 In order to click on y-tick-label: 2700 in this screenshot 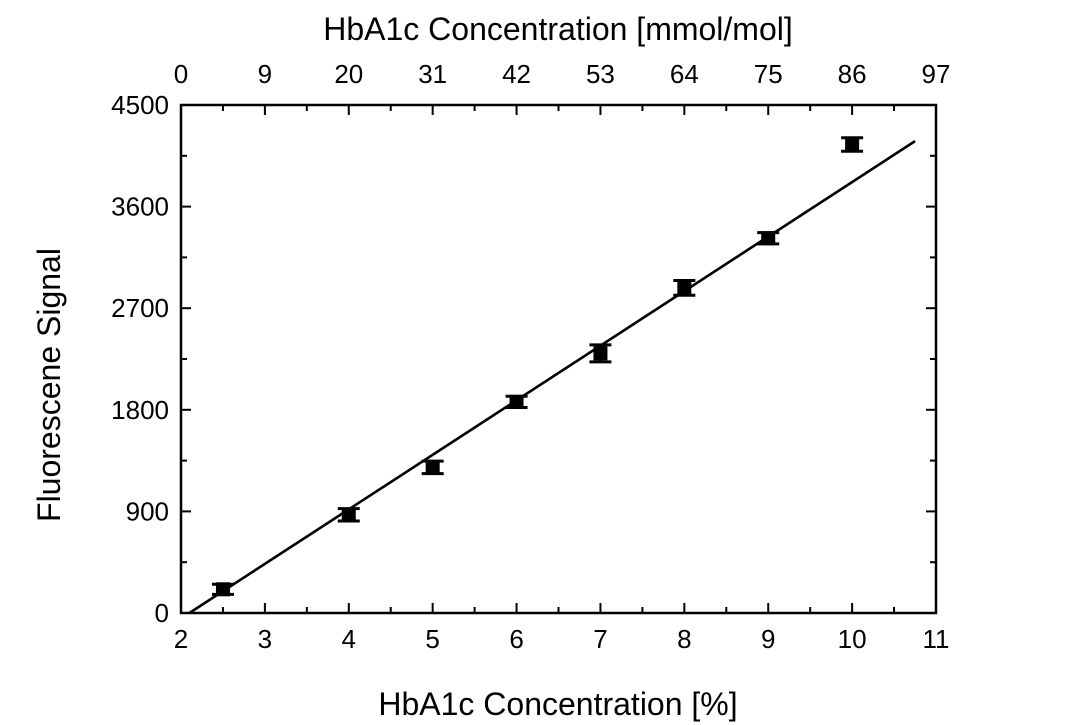, I will do `click(140, 308)`.